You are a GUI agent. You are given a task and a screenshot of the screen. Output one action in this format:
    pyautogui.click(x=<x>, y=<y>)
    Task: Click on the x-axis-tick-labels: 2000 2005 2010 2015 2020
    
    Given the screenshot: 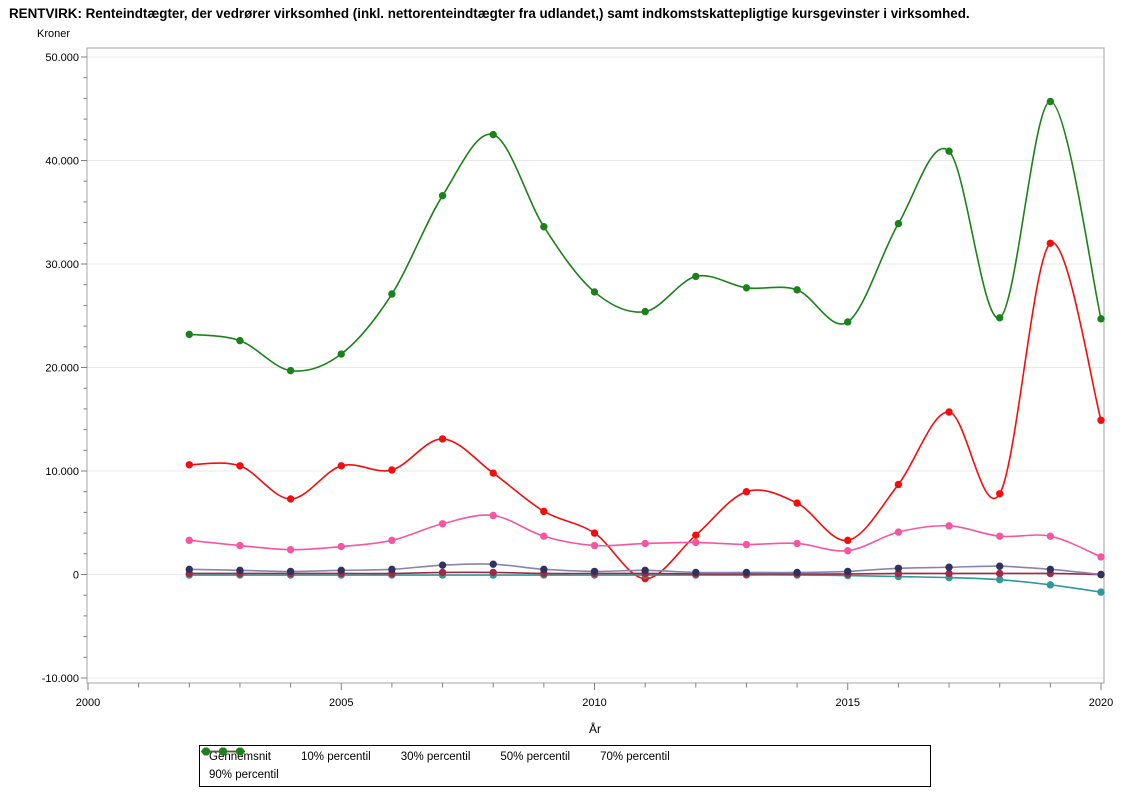 What is the action you would take?
    pyautogui.click(x=594, y=703)
    